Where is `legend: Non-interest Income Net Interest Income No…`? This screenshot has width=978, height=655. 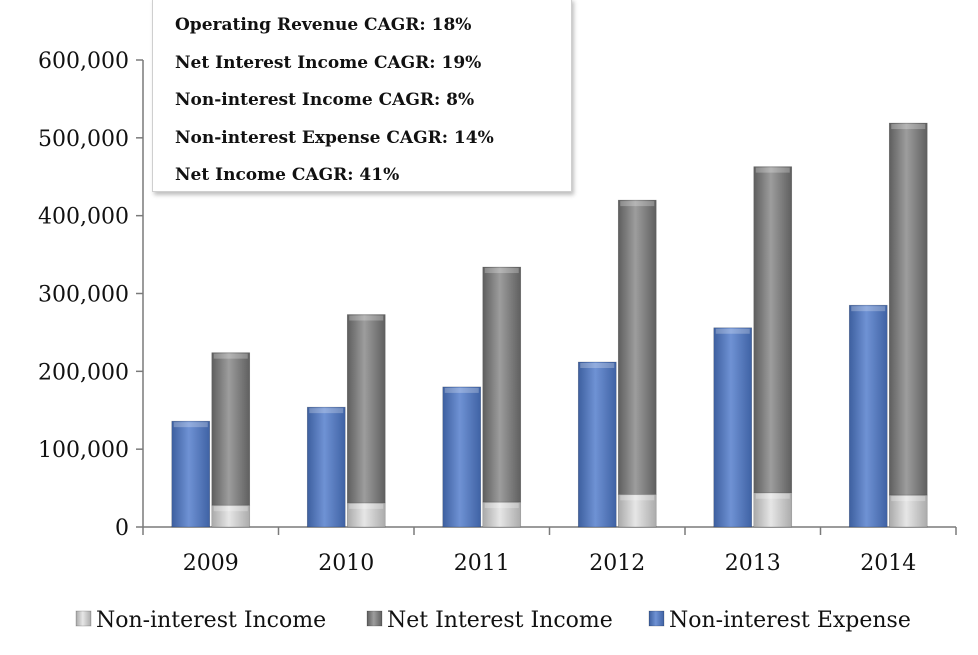 legend: Non-interest Income Net Interest Income No… is located at coordinates (493, 620).